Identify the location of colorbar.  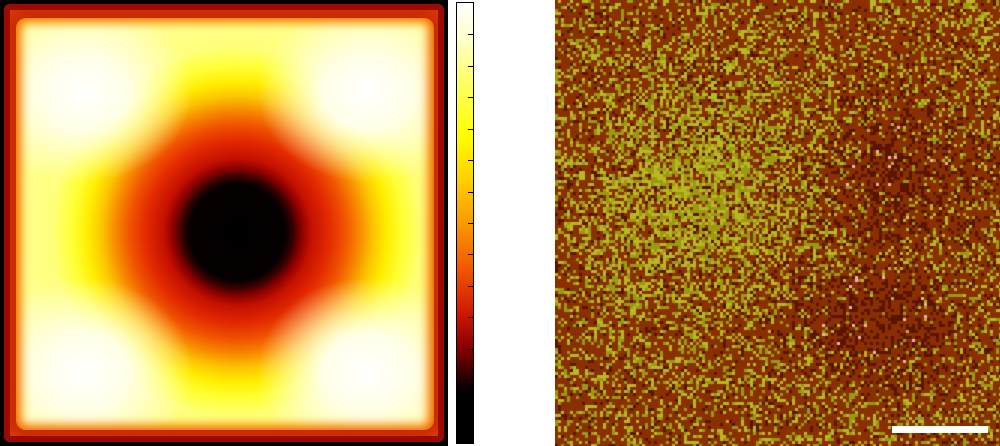
(465, 223).